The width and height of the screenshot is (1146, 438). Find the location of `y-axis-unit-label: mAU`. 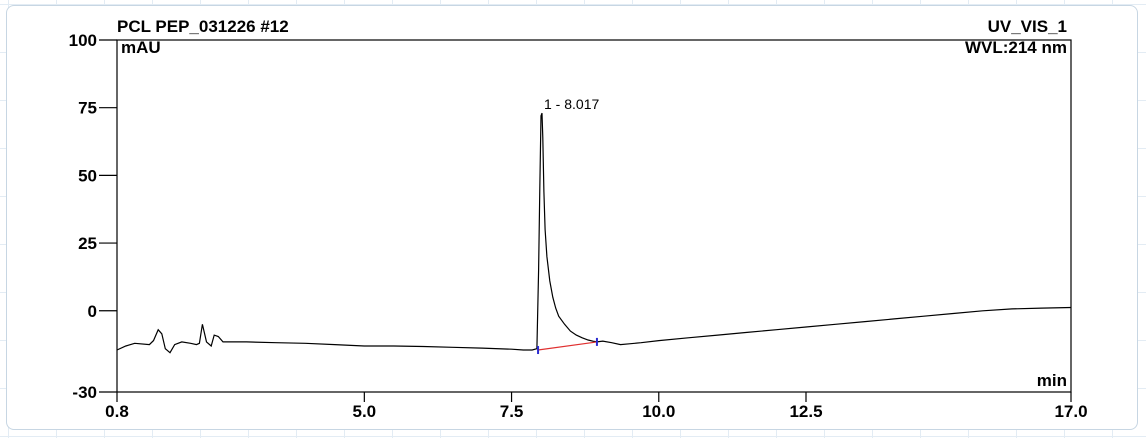

y-axis-unit-label: mAU is located at coordinates (141, 47).